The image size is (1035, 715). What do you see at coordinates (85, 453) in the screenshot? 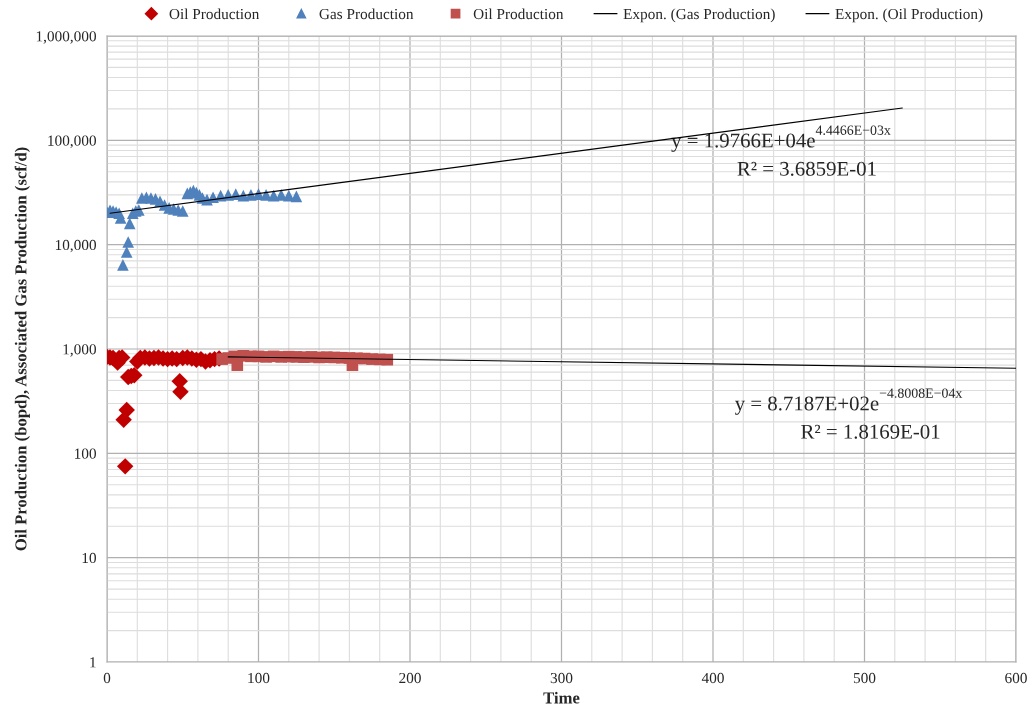
I see `y-tick-label: 100` at bounding box center [85, 453].